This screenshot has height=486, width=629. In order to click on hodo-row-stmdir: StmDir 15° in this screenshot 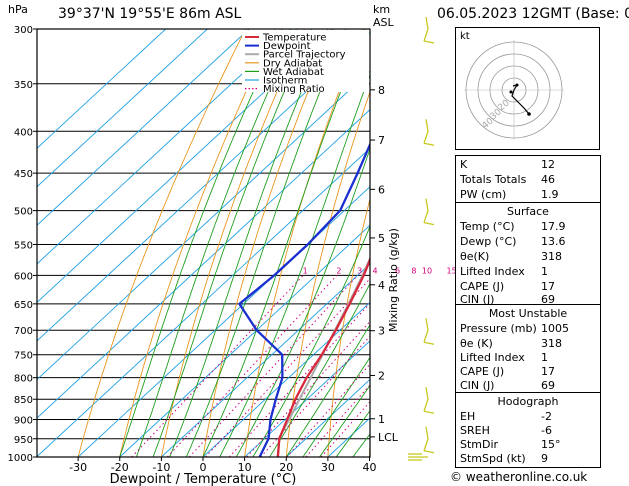, I will do `click(510, 444)`.